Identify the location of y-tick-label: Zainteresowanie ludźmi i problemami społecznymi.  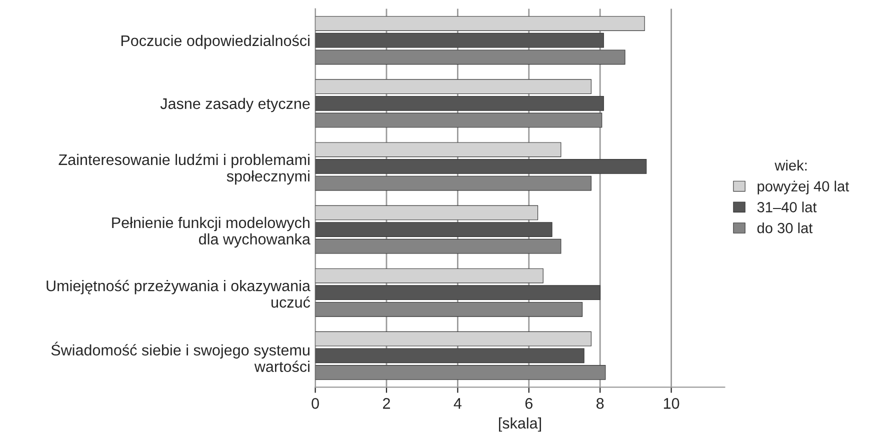
(184, 169).